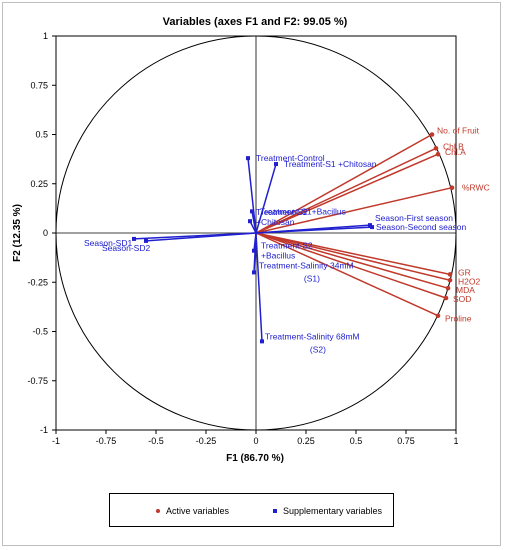 This screenshot has width=505, height=550. Describe the element at coordinates (255, 22) in the screenshot. I see `chart-title: Variables (axes F1 and F2: 99.05 %)` at that location.